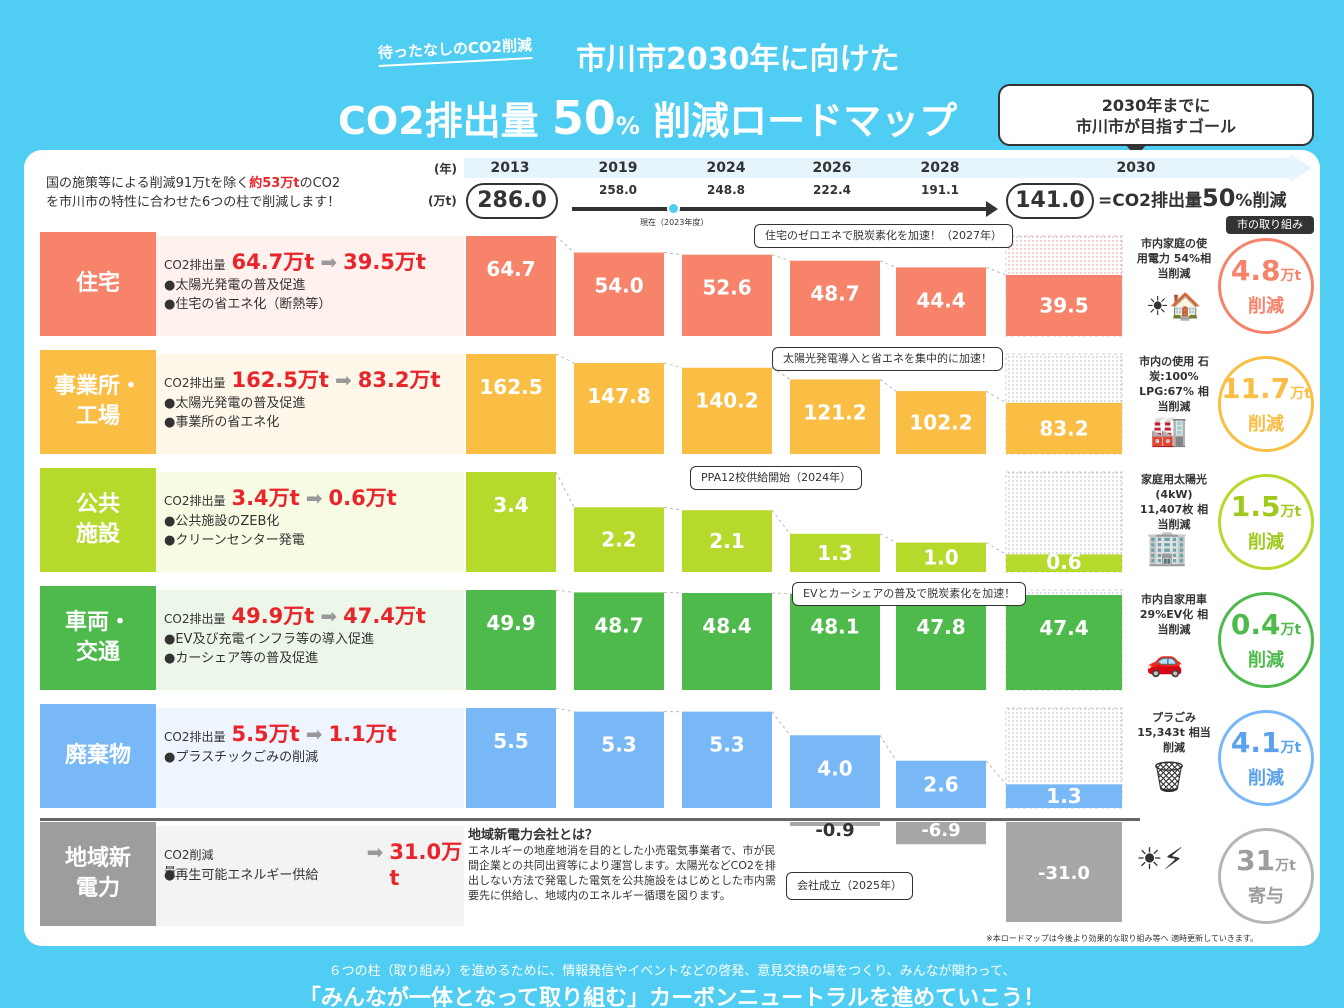 This screenshot has height=1008, width=1344. What do you see at coordinates (940, 190) in the screenshot?
I see `total-label: 191.1` at bounding box center [940, 190].